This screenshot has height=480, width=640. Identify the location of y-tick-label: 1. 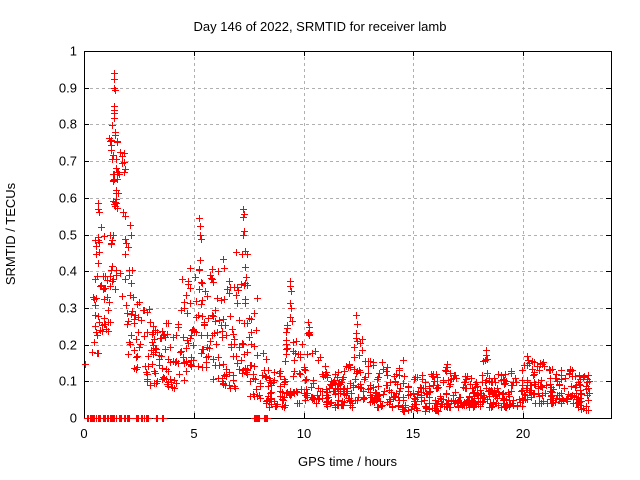
(73, 51).